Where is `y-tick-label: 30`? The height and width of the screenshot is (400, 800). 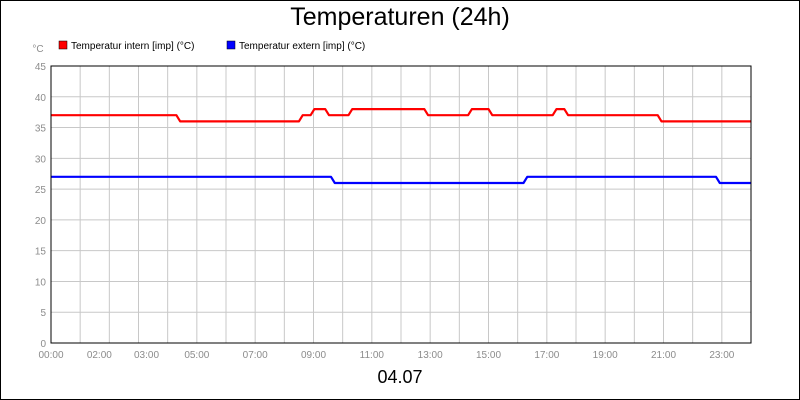
y-tick-label: 30 is located at coordinates (41, 159).